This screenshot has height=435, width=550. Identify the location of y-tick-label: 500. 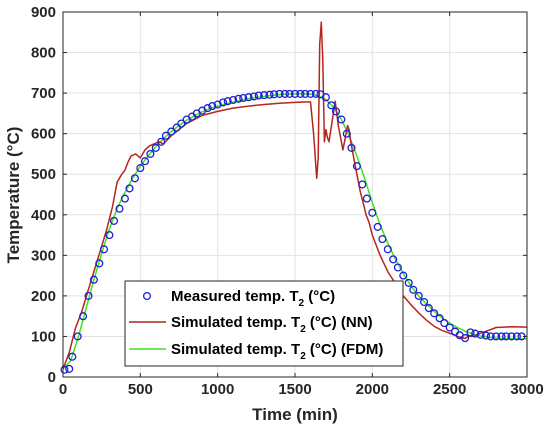
(43, 174).